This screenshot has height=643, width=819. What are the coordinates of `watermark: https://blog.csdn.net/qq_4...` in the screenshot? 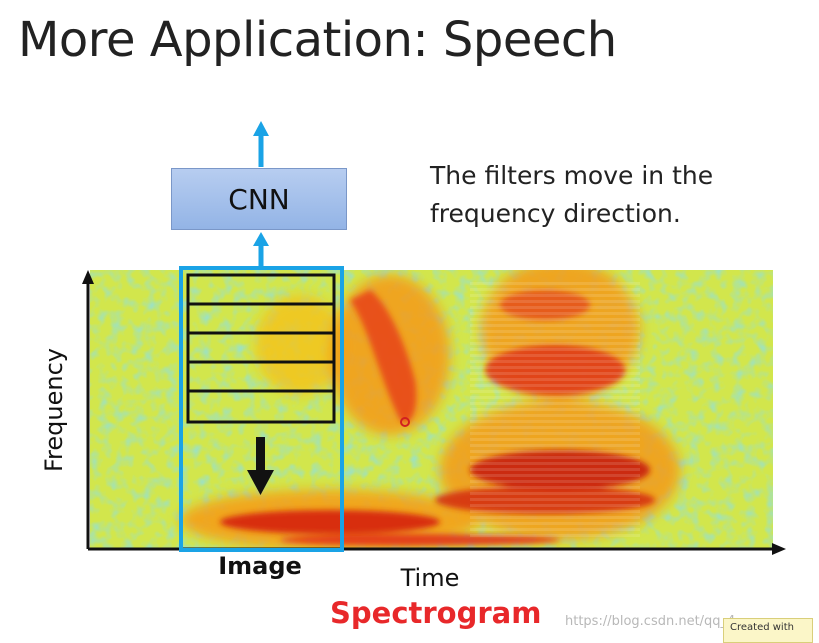 It's located at (656, 621).